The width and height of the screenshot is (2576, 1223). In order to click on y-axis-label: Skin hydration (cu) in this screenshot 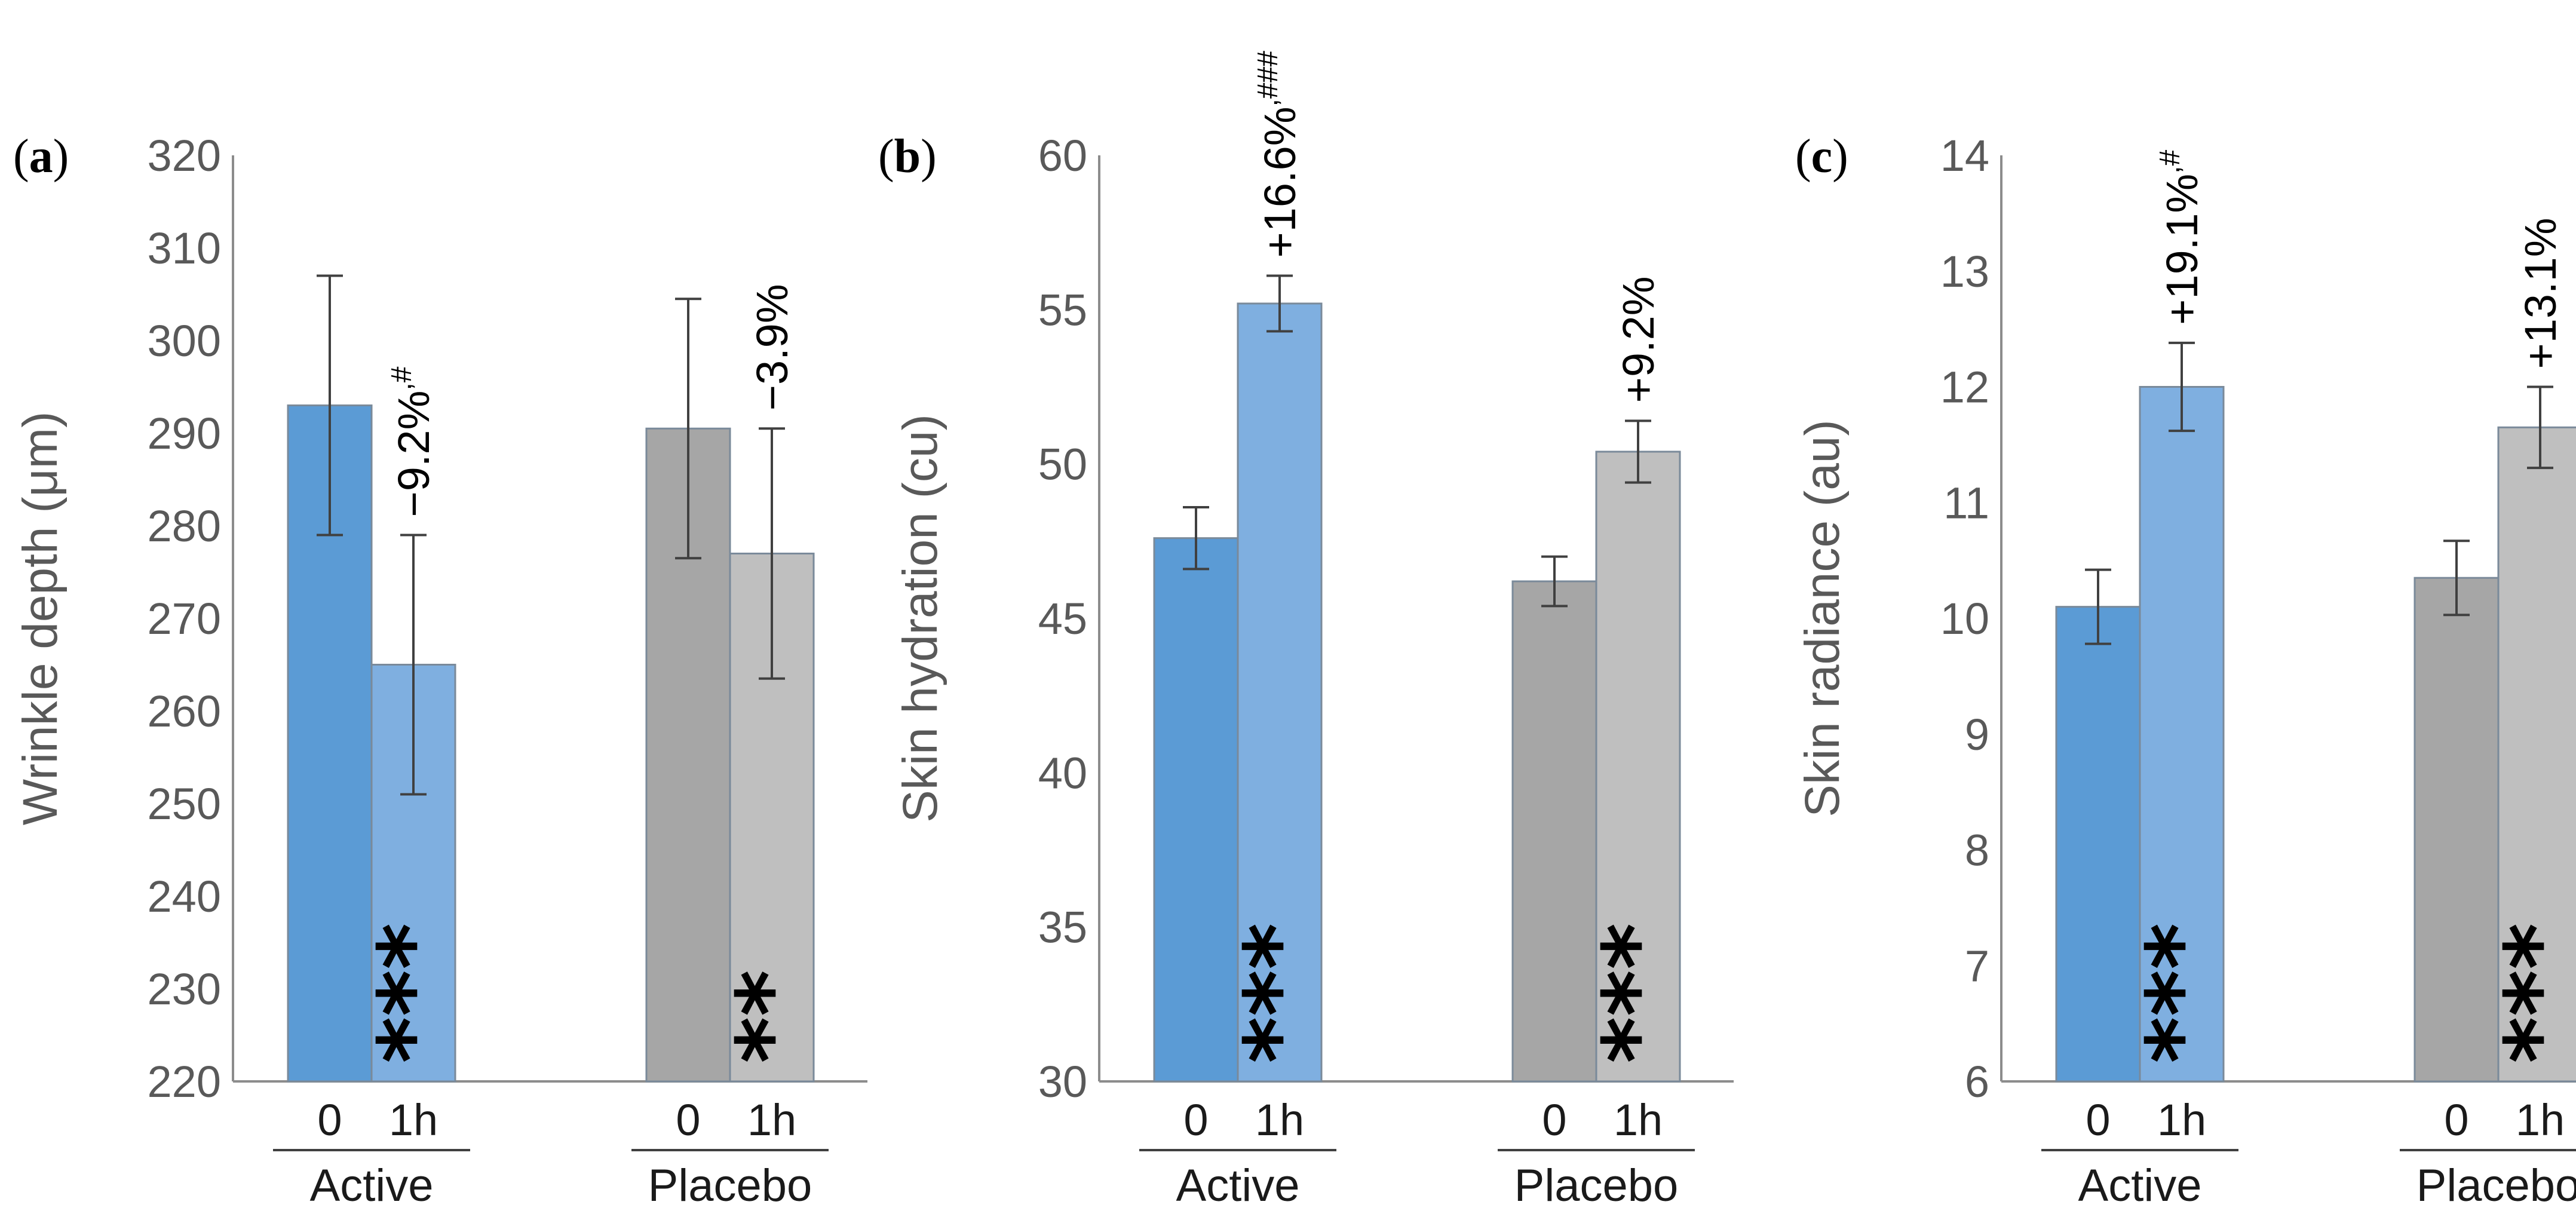, I will do `click(920, 618)`.